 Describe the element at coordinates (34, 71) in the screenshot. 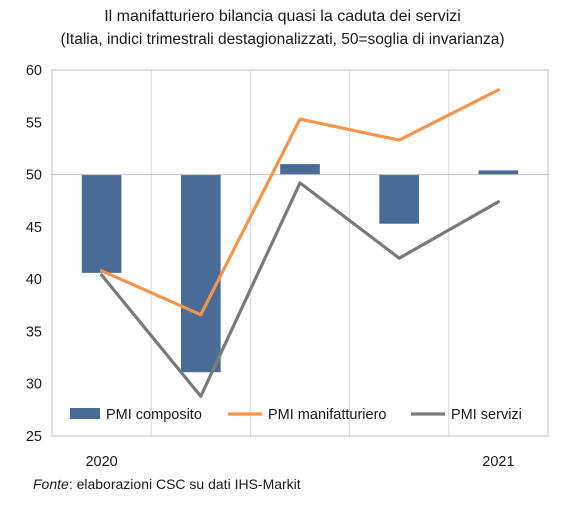

I see `y-tick-label: 60` at that location.